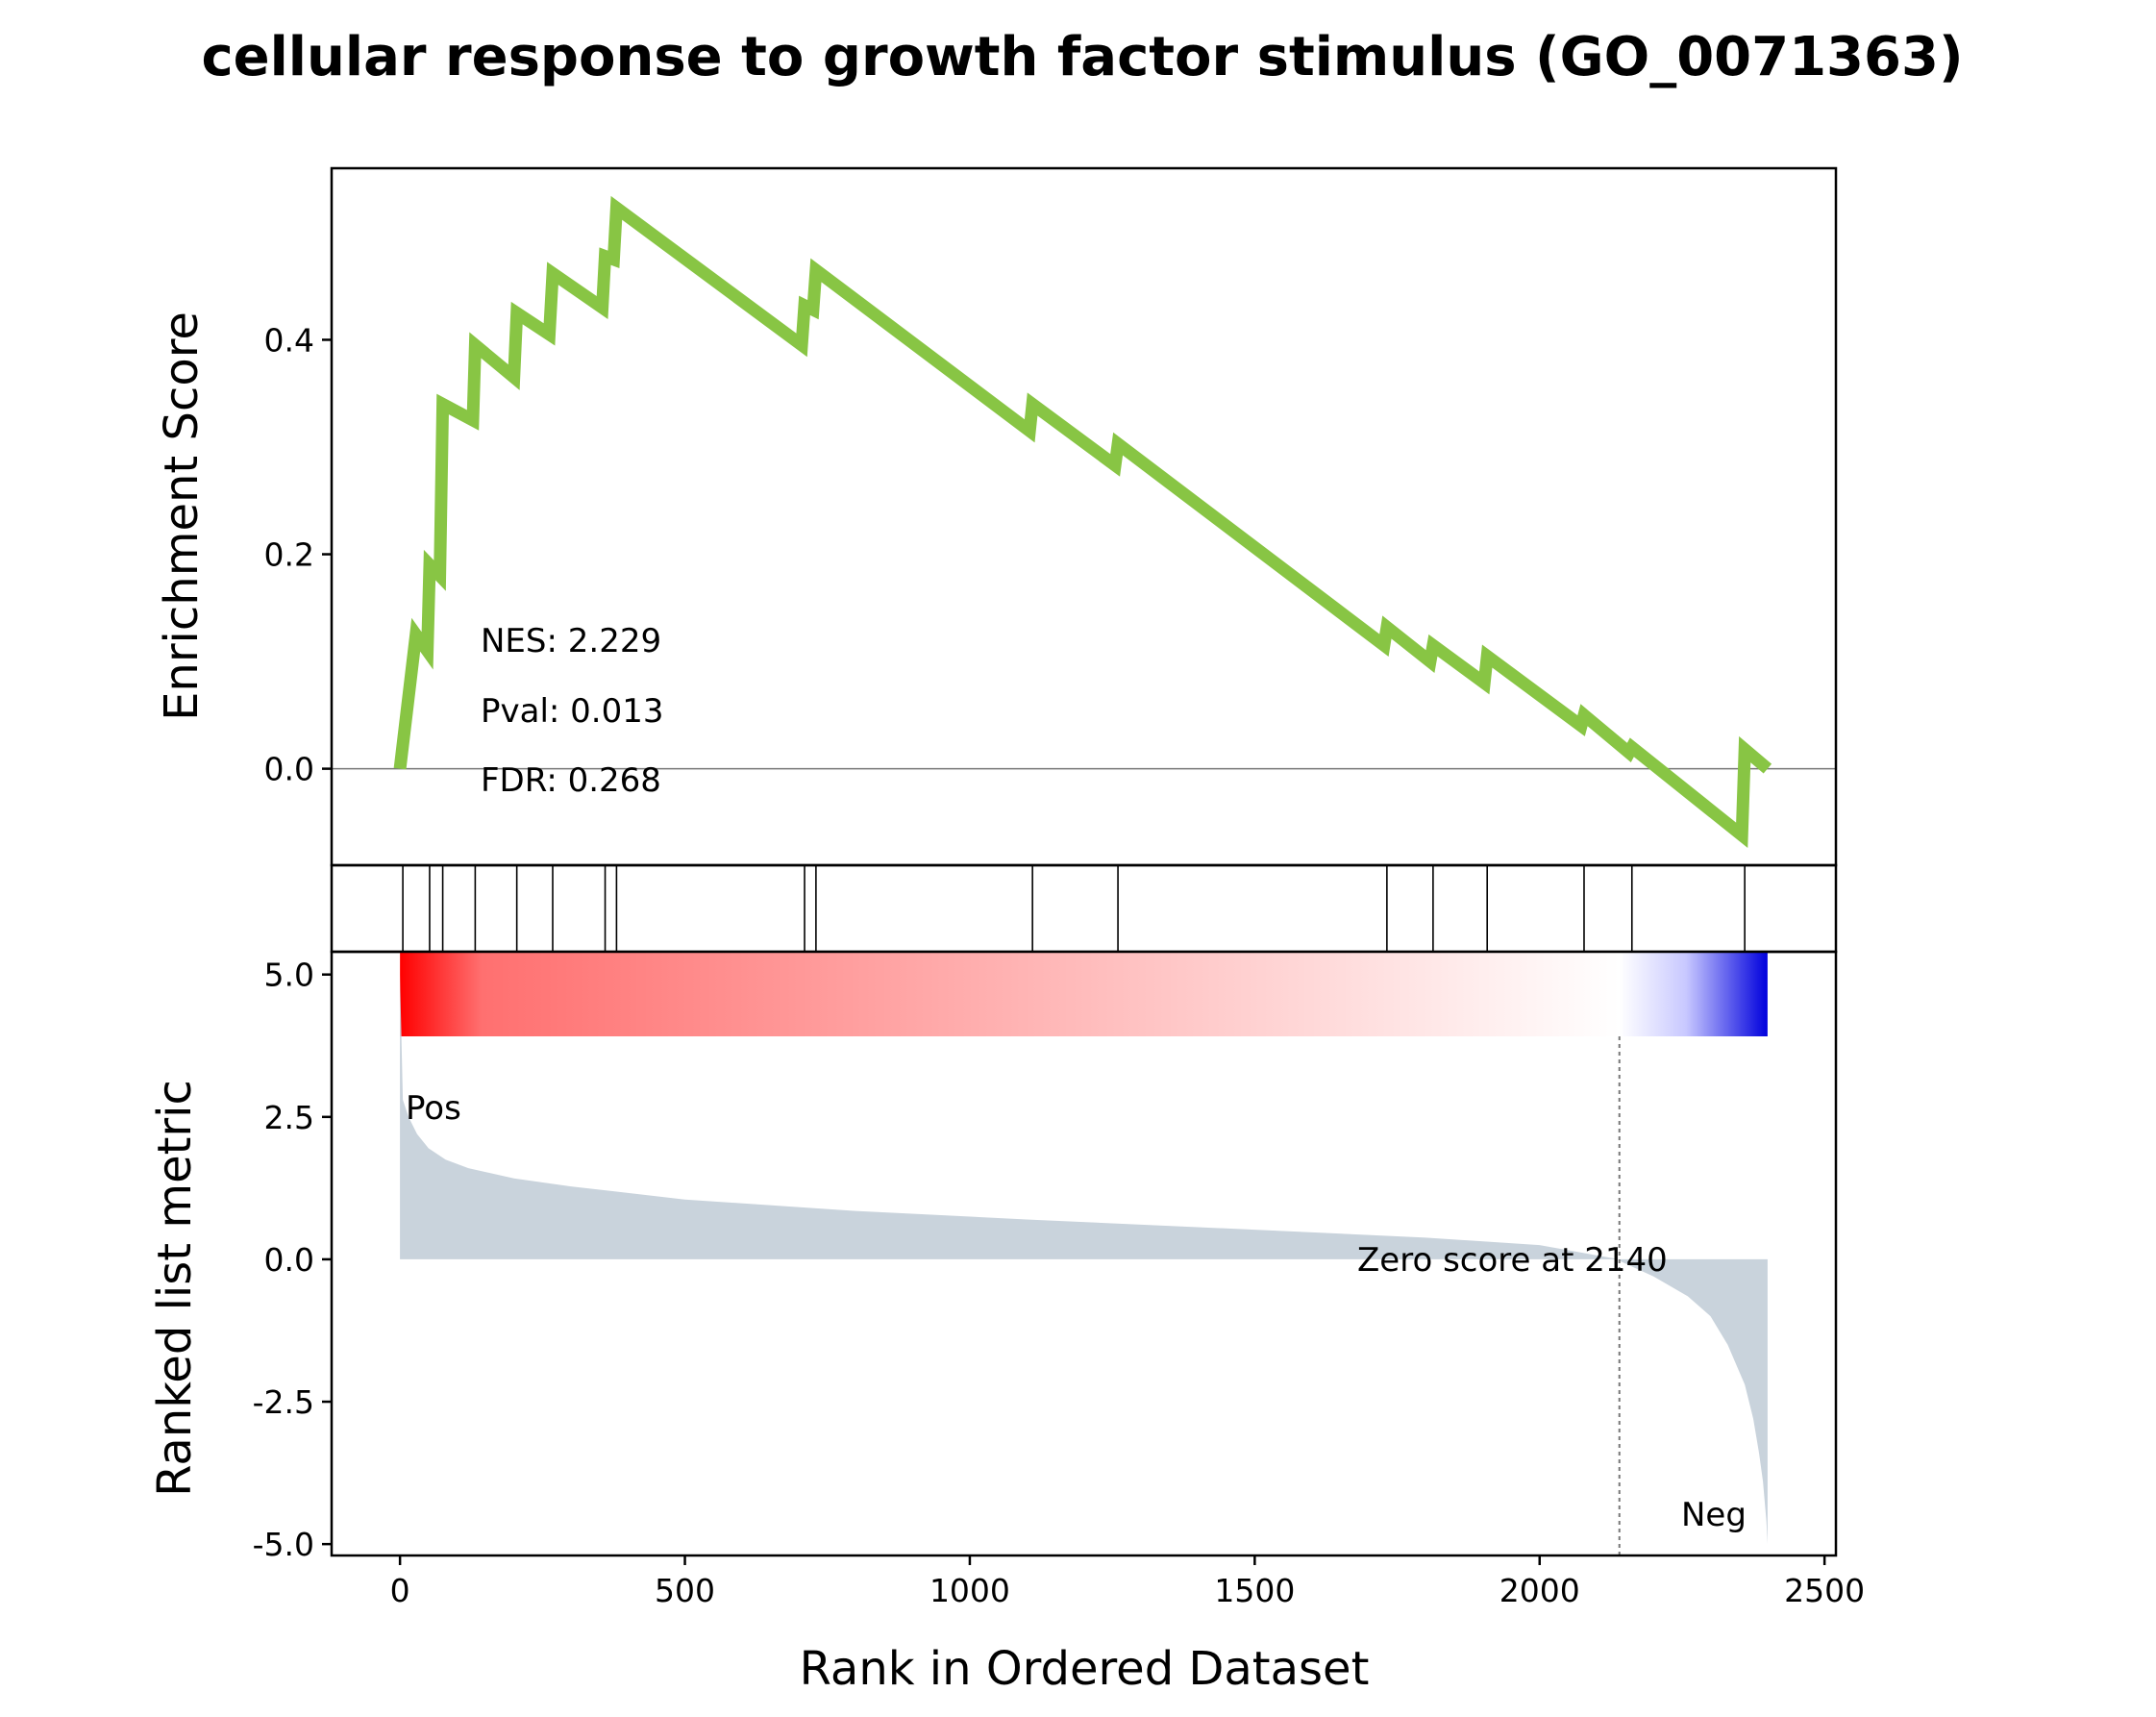 The width and height of the screenshot is (2156, 1717). Describe the element at coordinates (283, 1402) in the screenshot. I see `ranked-y-tick-label: -2.5` at that location.